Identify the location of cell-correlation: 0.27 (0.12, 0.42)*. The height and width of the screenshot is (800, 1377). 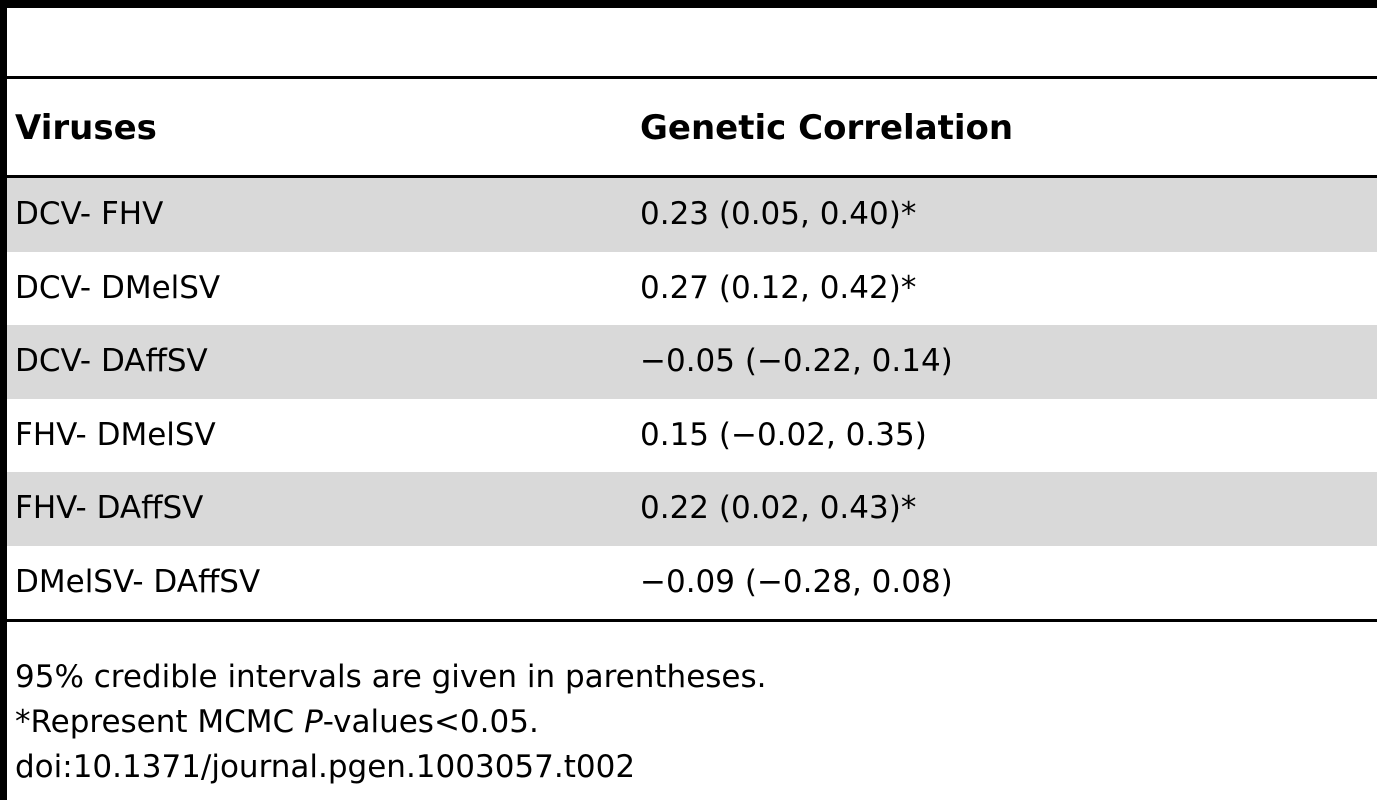
(778, 287).